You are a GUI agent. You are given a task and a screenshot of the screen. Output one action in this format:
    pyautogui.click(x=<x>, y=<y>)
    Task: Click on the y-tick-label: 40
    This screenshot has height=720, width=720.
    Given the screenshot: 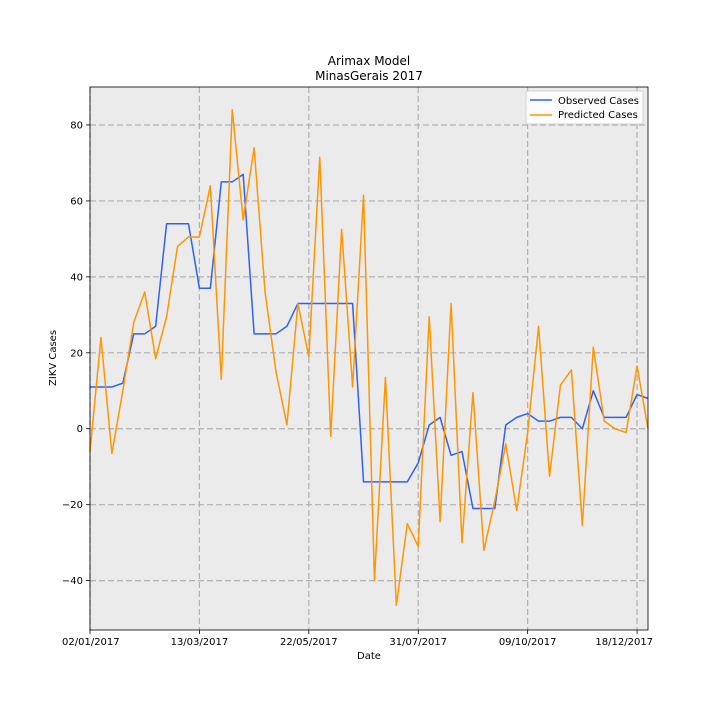 What is the action you would take?
    pyautogui.click(x=76, y=277)
    